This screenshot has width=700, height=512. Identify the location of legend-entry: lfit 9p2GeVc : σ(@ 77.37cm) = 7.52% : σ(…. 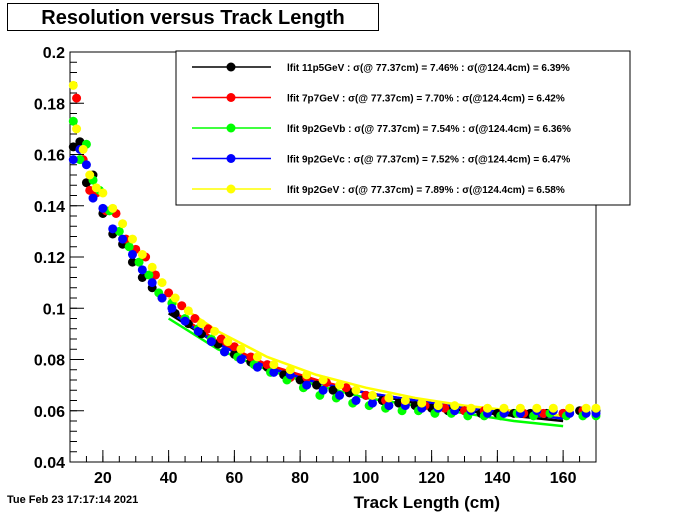
(428, 160).